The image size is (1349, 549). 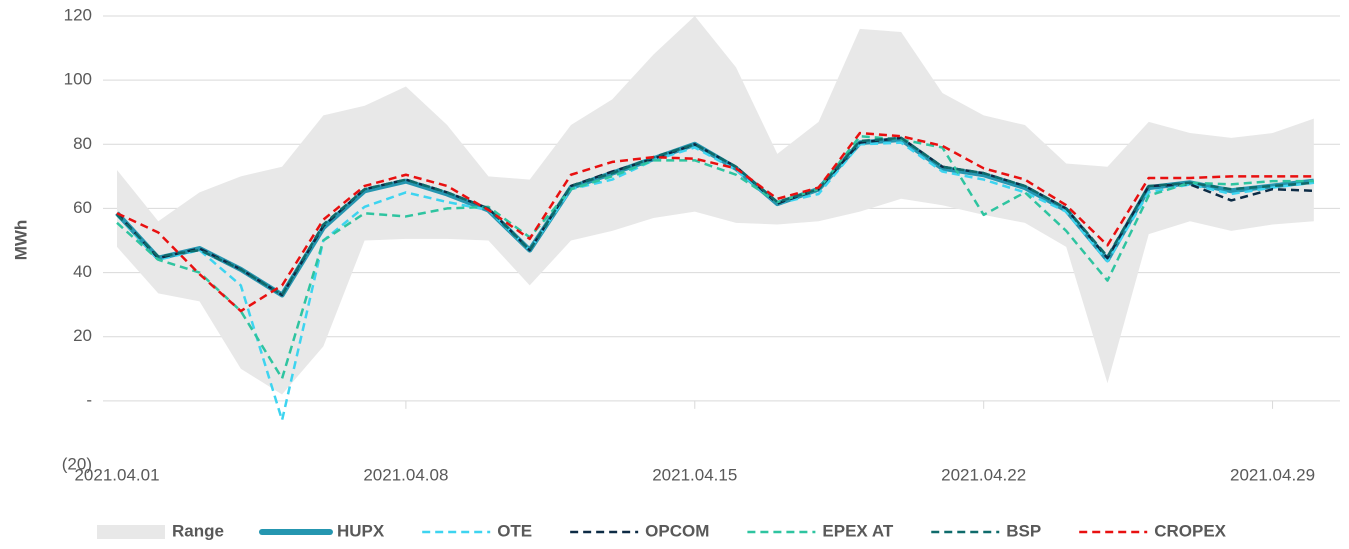 I want to click on y-tick-label: 100, so click(x=78, y=79).